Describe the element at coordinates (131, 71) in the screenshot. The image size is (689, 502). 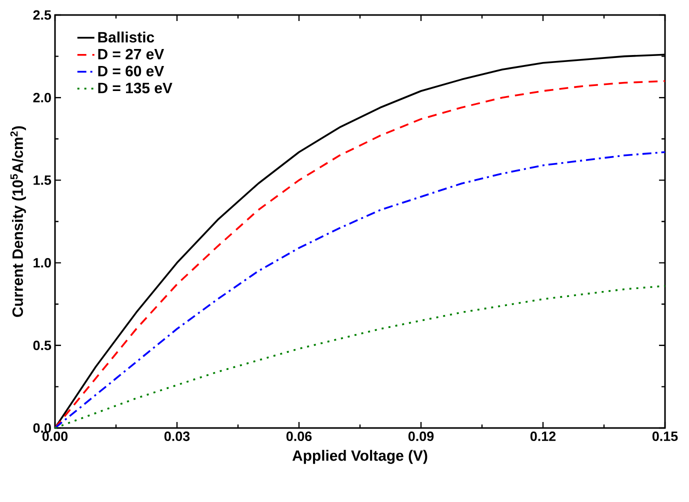
I see `legend-label: D = 60 eV` at that location.